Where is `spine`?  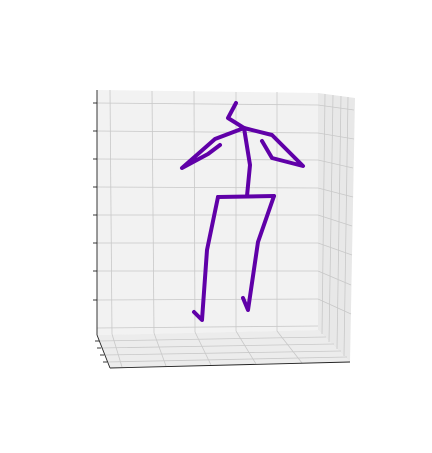 spine is located at coordinates (247, 162).